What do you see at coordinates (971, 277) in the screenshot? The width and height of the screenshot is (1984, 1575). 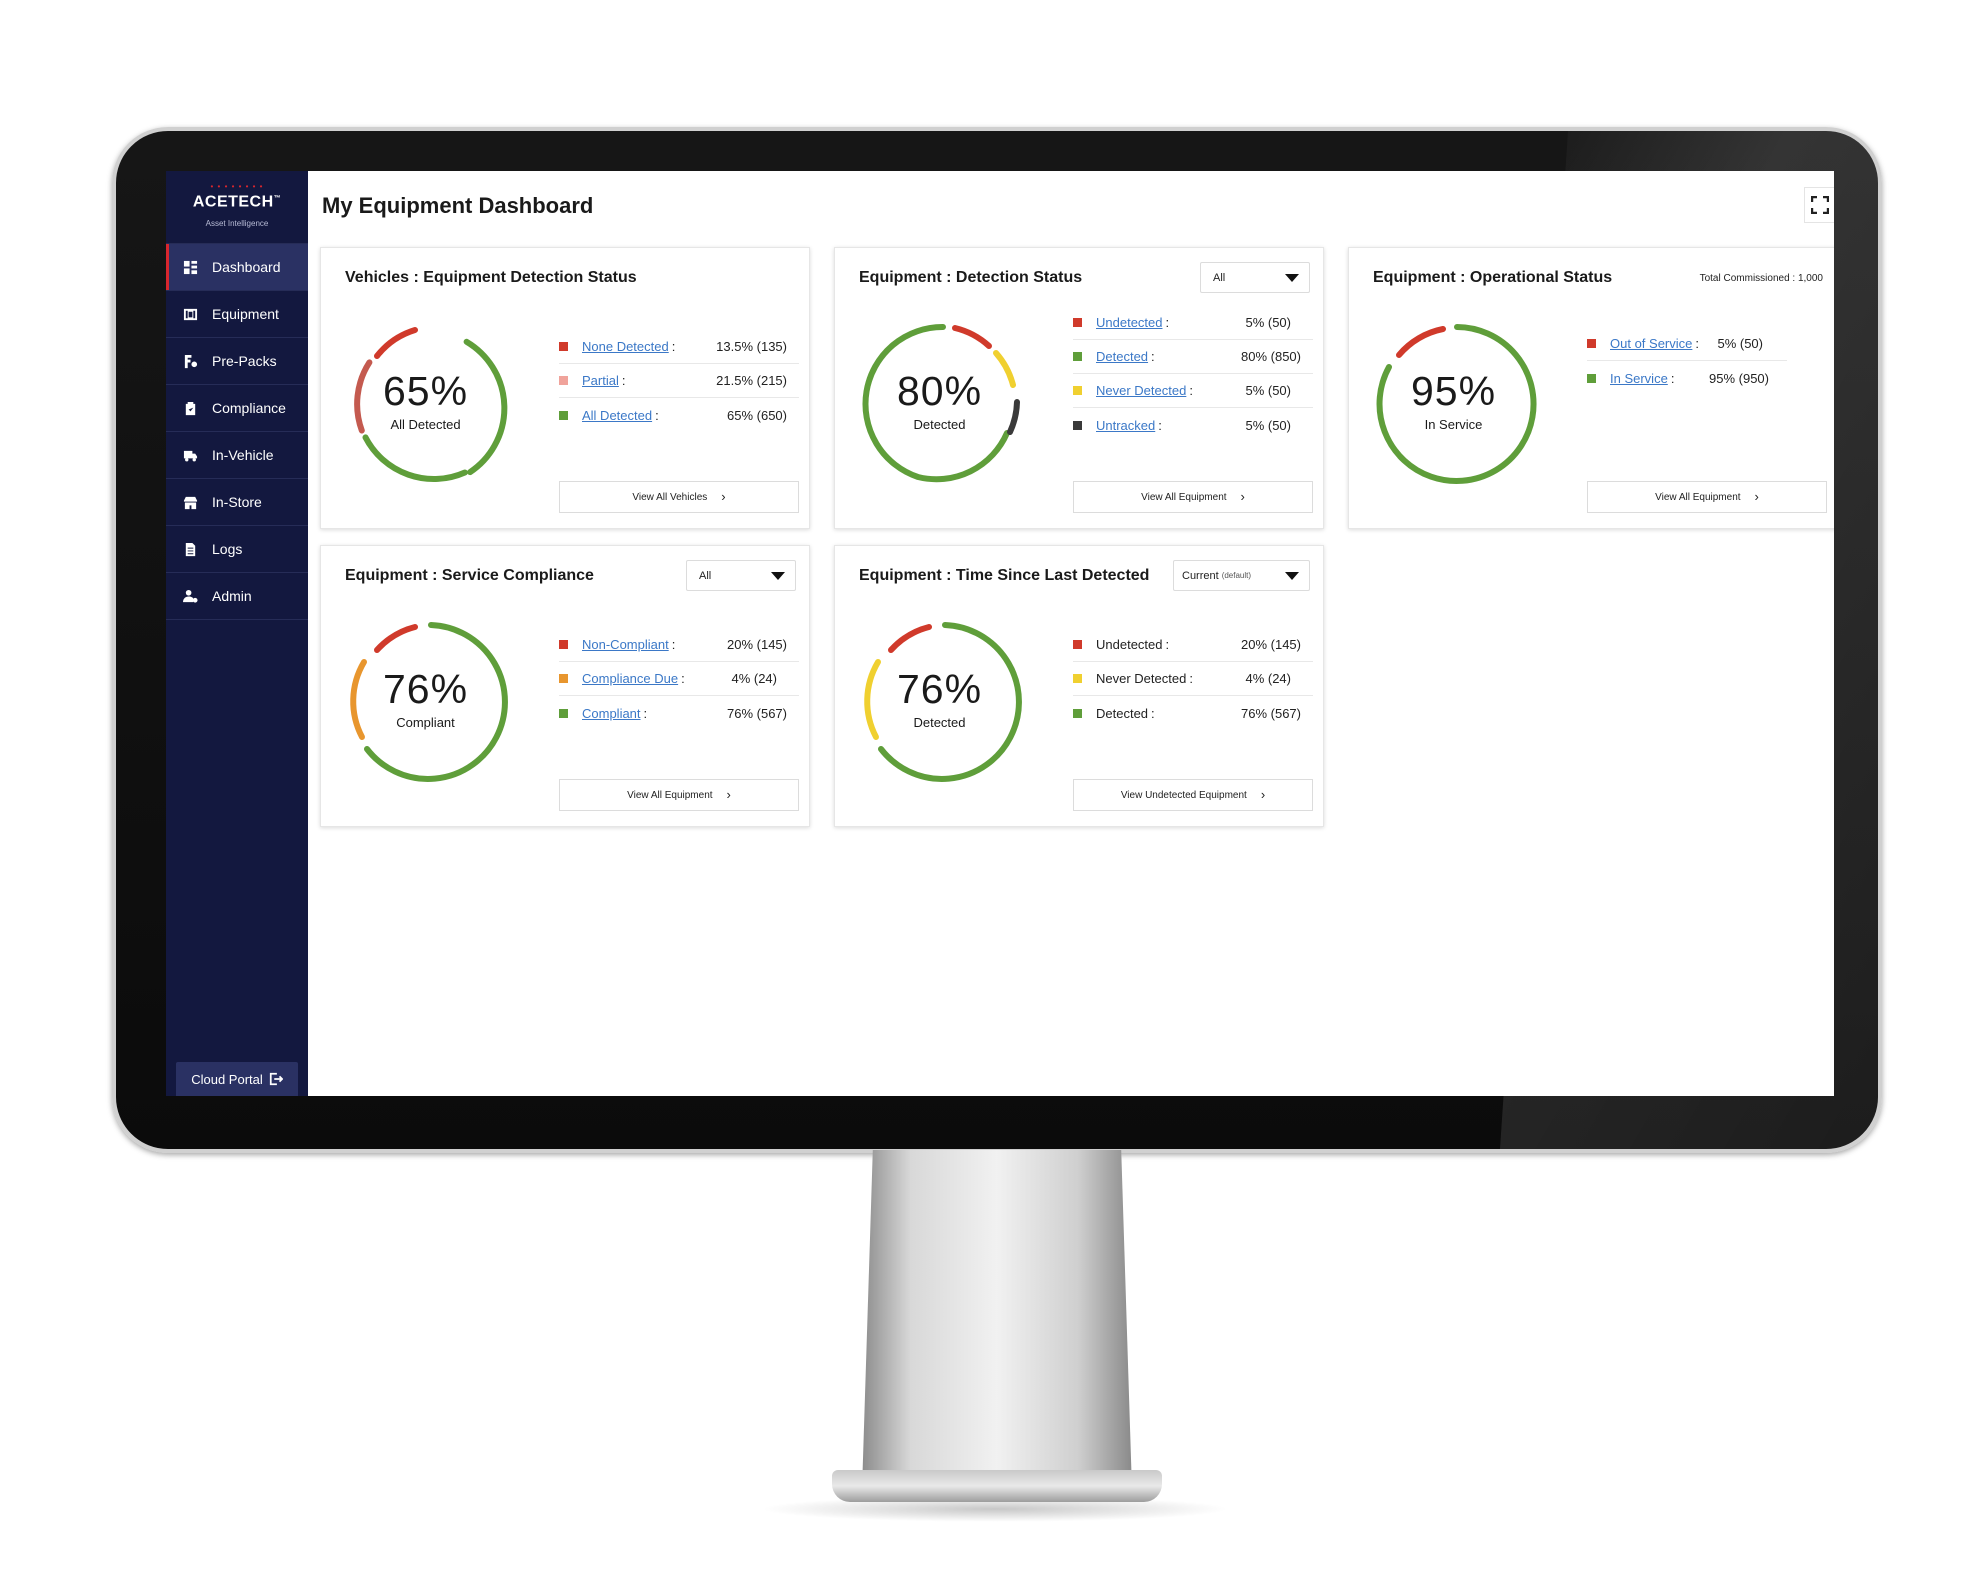 I see `card-title: Equipment : Detection Status` at bounding box center [971, 277].